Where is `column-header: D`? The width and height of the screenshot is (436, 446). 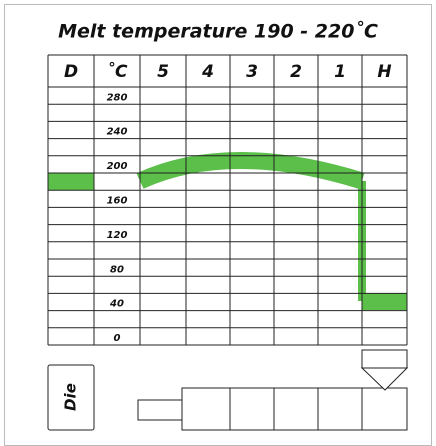
column-header: D is located at coordinates (71, 72).